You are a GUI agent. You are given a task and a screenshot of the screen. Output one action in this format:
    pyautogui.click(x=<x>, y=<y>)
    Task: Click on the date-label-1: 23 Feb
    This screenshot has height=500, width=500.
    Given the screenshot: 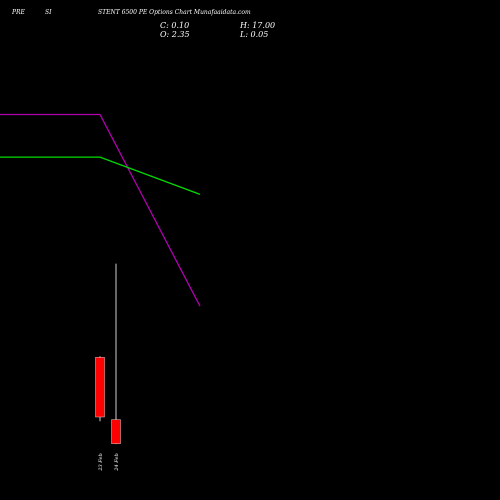 What is the action you would take?
    pyautogui.click(x=101, y=462)
    